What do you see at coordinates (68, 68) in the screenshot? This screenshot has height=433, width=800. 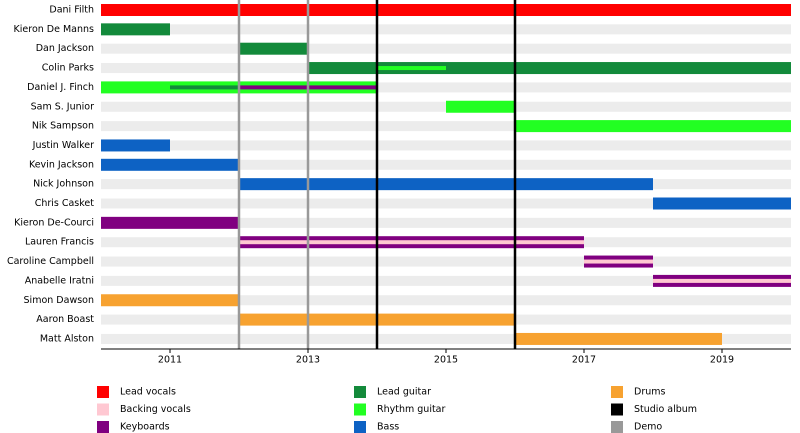 I see `member-label: Colin Parks` at bounding box center [68, 68].